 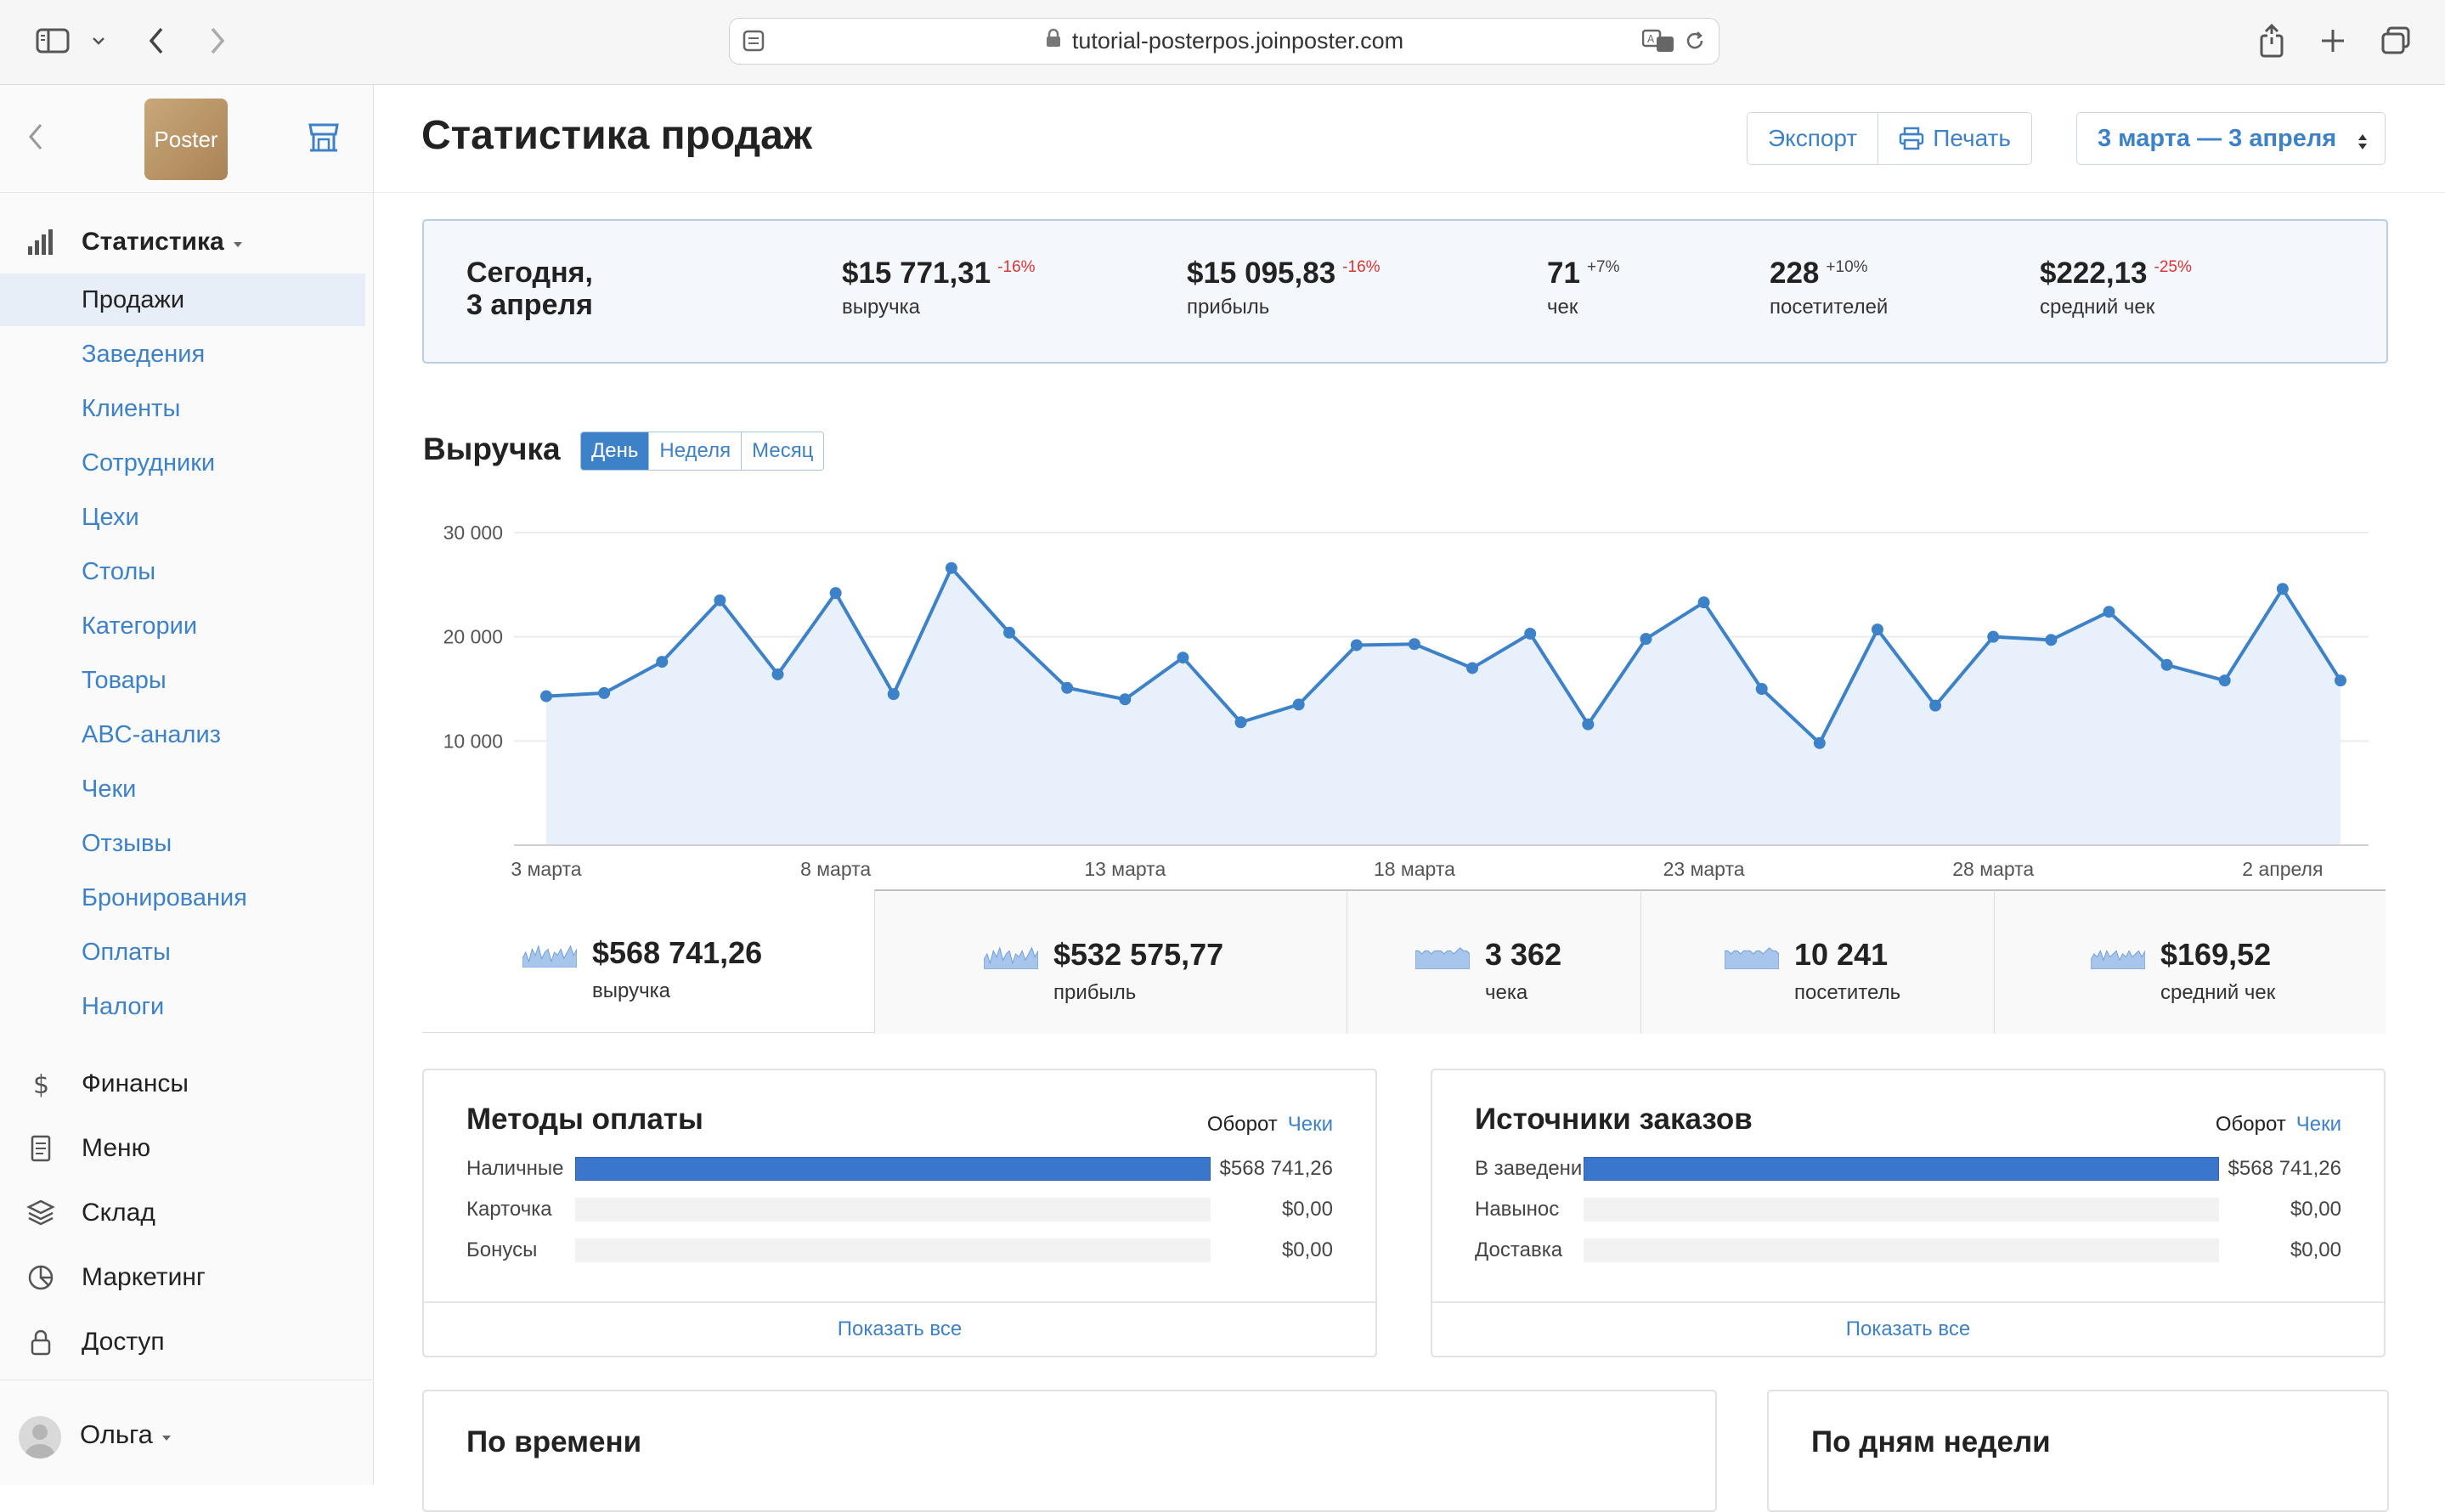 I want to click on period-tab: День, so click(x=615, y=451).